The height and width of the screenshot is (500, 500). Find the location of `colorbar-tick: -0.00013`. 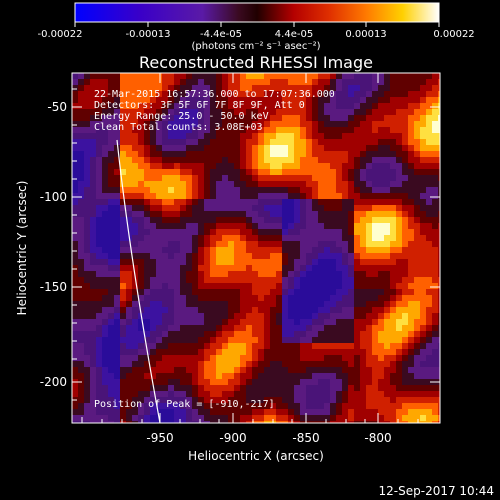

colorbar-tick: -0.00013 is located at coordinates (148, 34).